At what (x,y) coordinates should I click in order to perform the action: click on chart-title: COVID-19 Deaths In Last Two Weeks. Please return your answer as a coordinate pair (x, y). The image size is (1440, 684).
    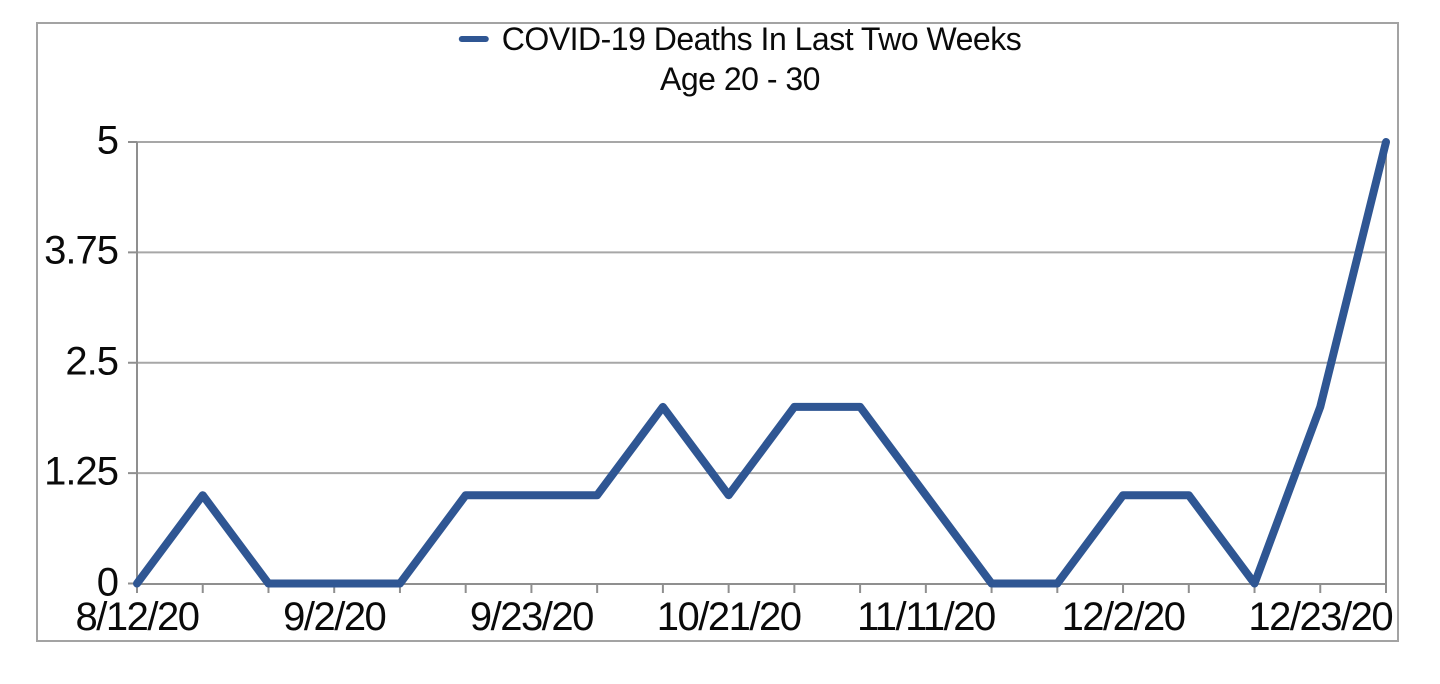
    Looking at the image, I should click on (761, 38).